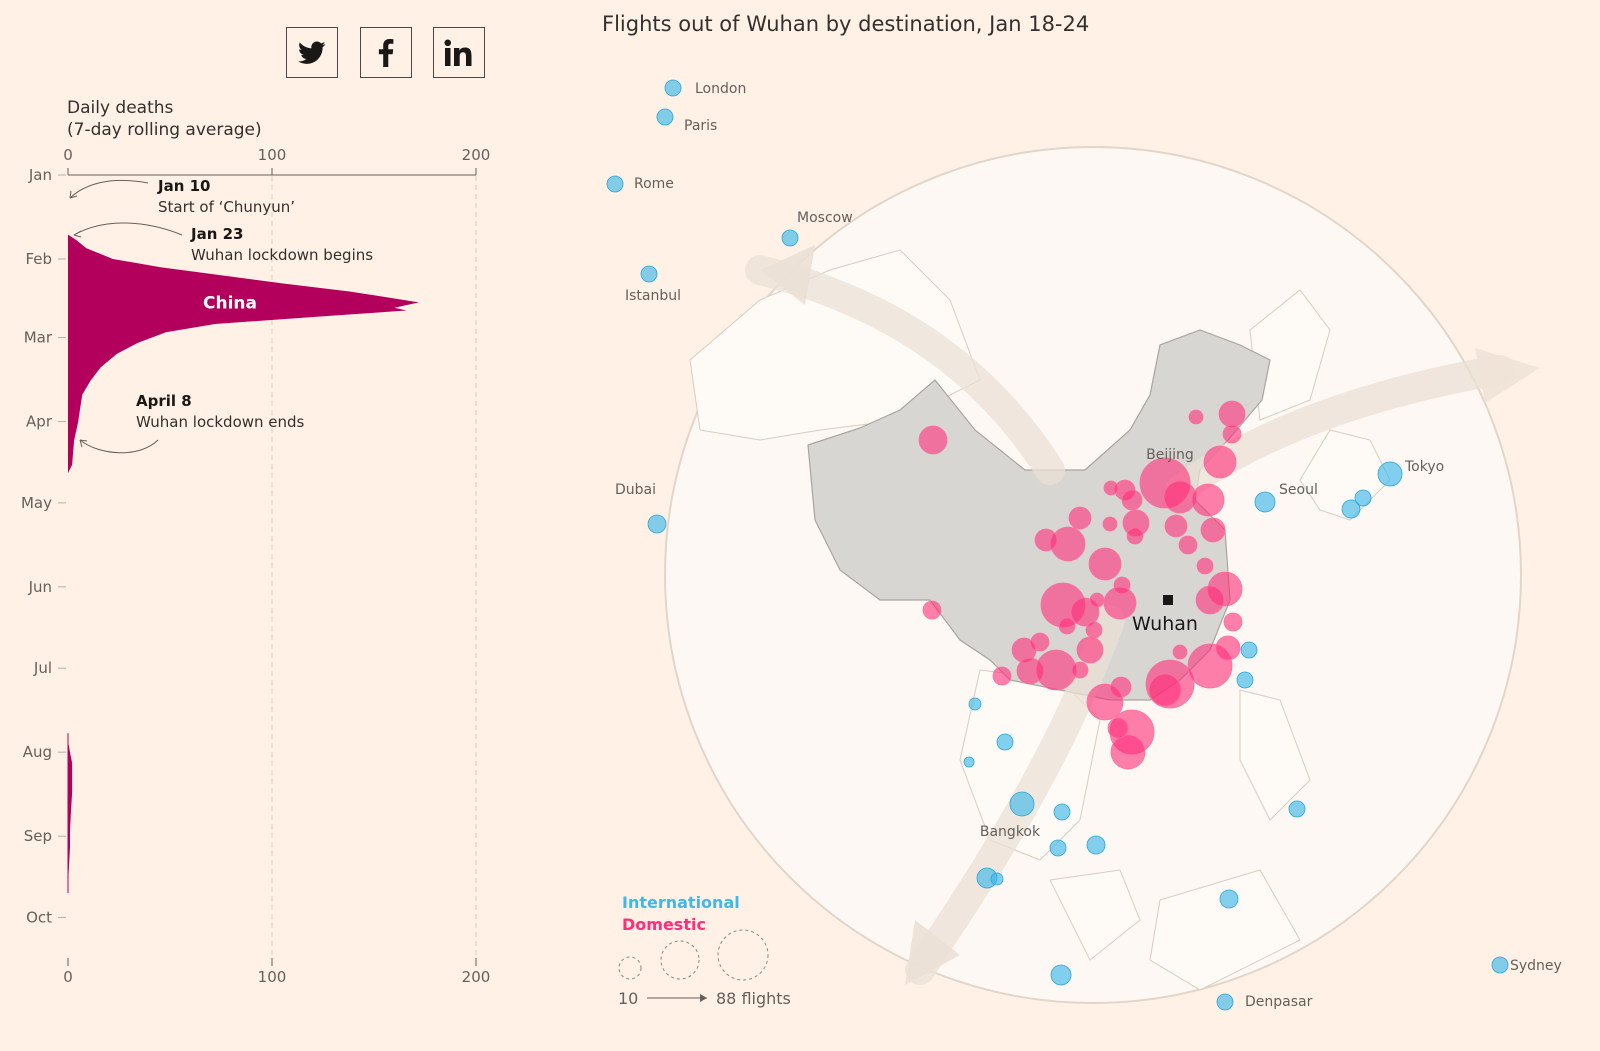 This screenshot has width=1600, height=1051. Describe the element at coordinates (120, 108) in the screenshot. I see `chart-heading-line1: Daily deaths` at that location.